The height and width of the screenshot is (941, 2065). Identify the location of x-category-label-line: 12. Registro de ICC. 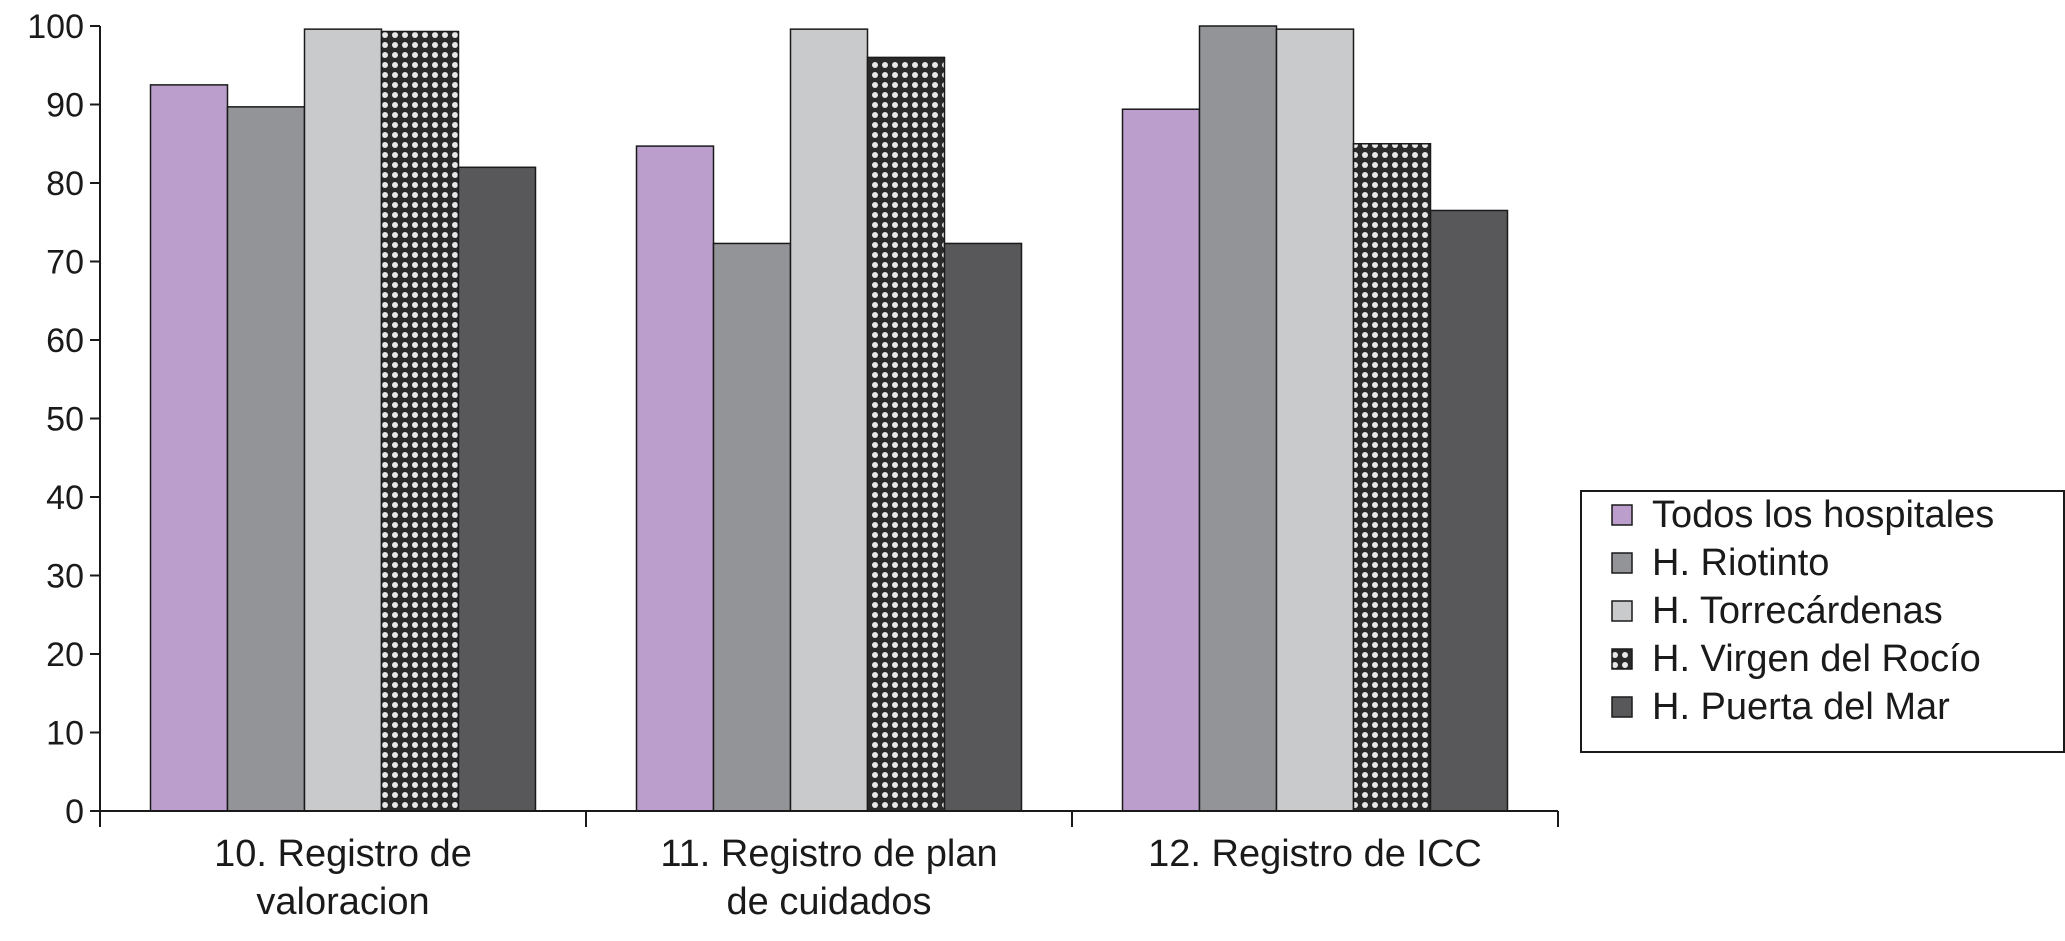
(1315, 854).